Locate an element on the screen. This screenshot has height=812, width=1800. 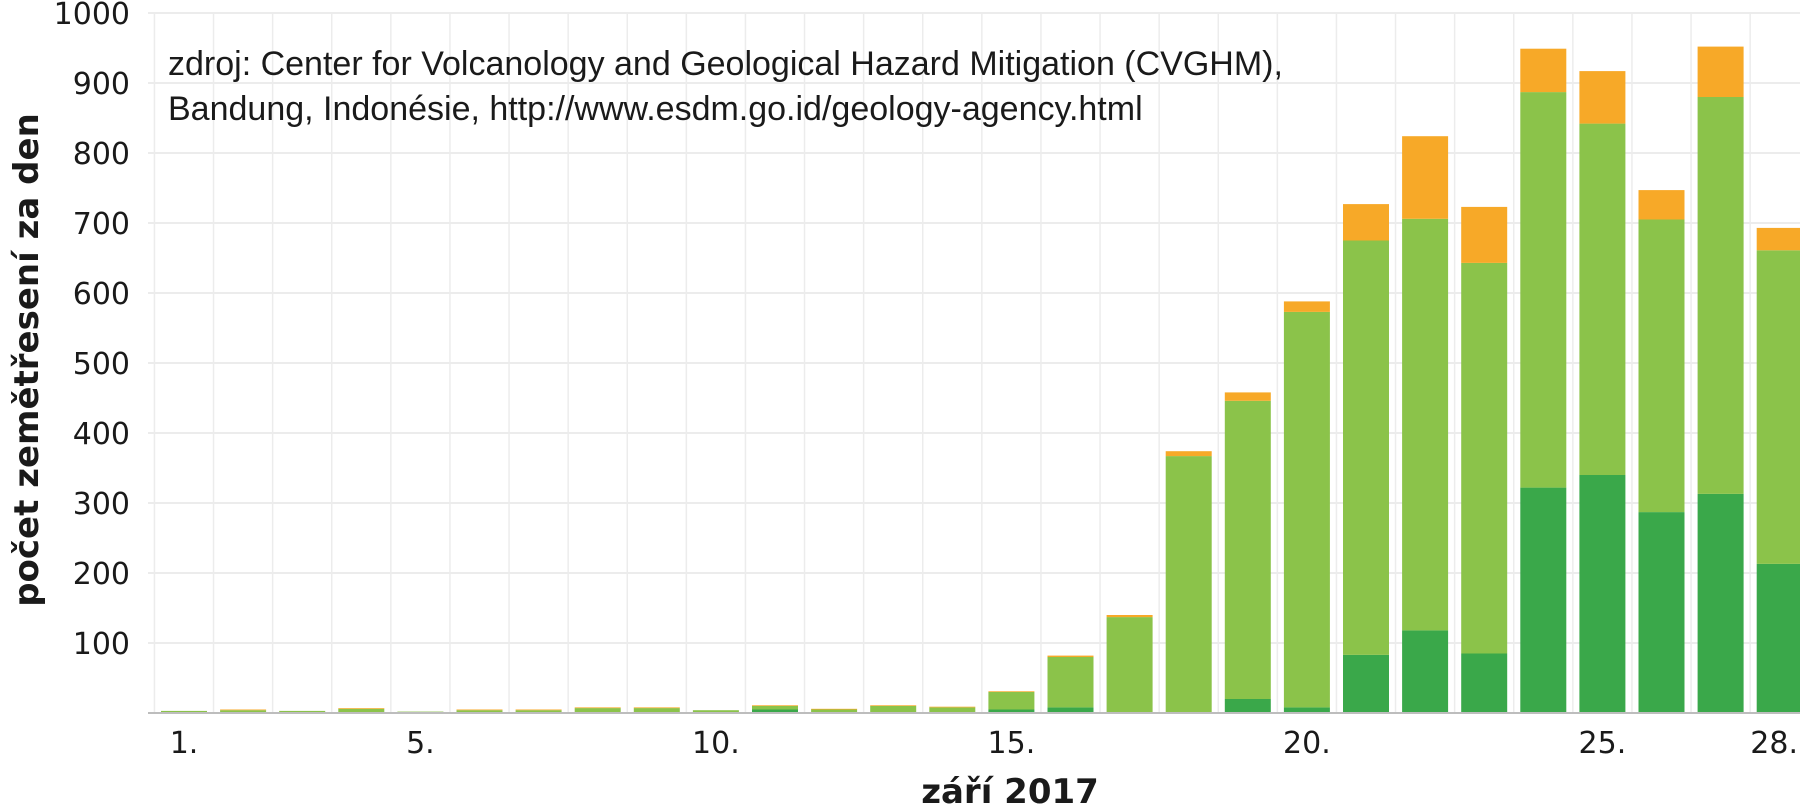
x-tick-labels: 1. 5. 10. 15. 20. 25. 28. is located at coordinates (984, 743).